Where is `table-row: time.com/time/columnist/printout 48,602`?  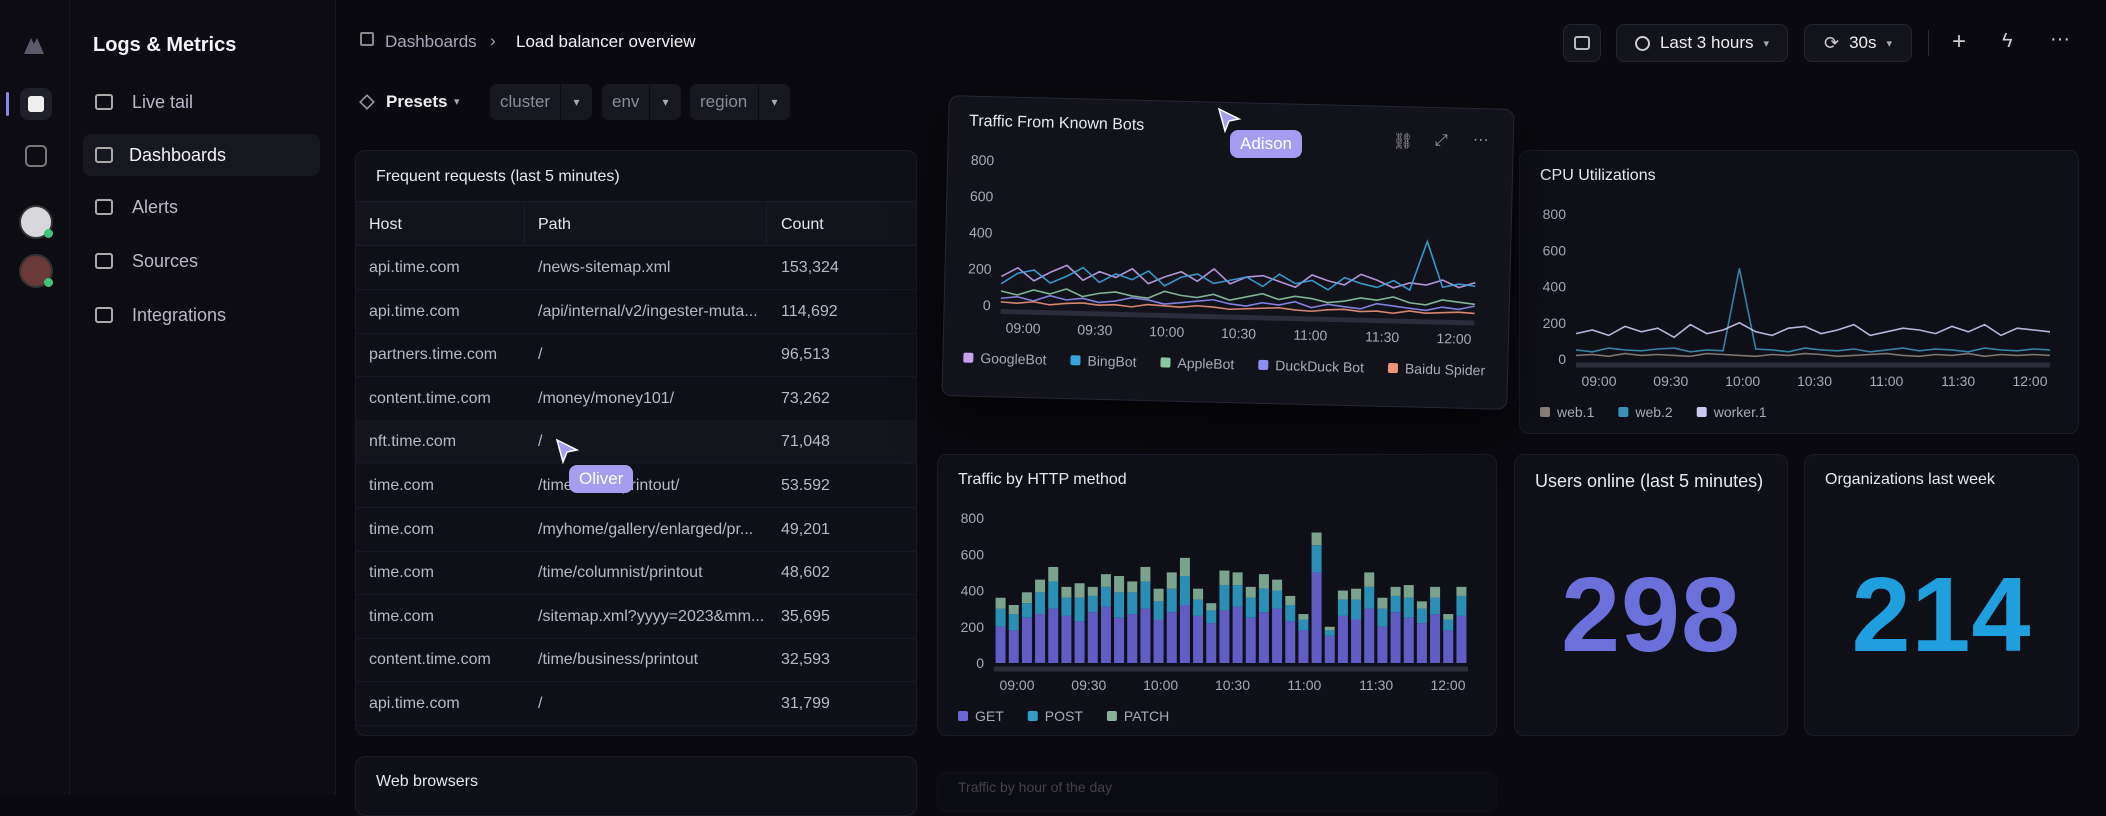 table-row: time.com/time/columnist/printout 48,602 is located at coordinates (636, 573).